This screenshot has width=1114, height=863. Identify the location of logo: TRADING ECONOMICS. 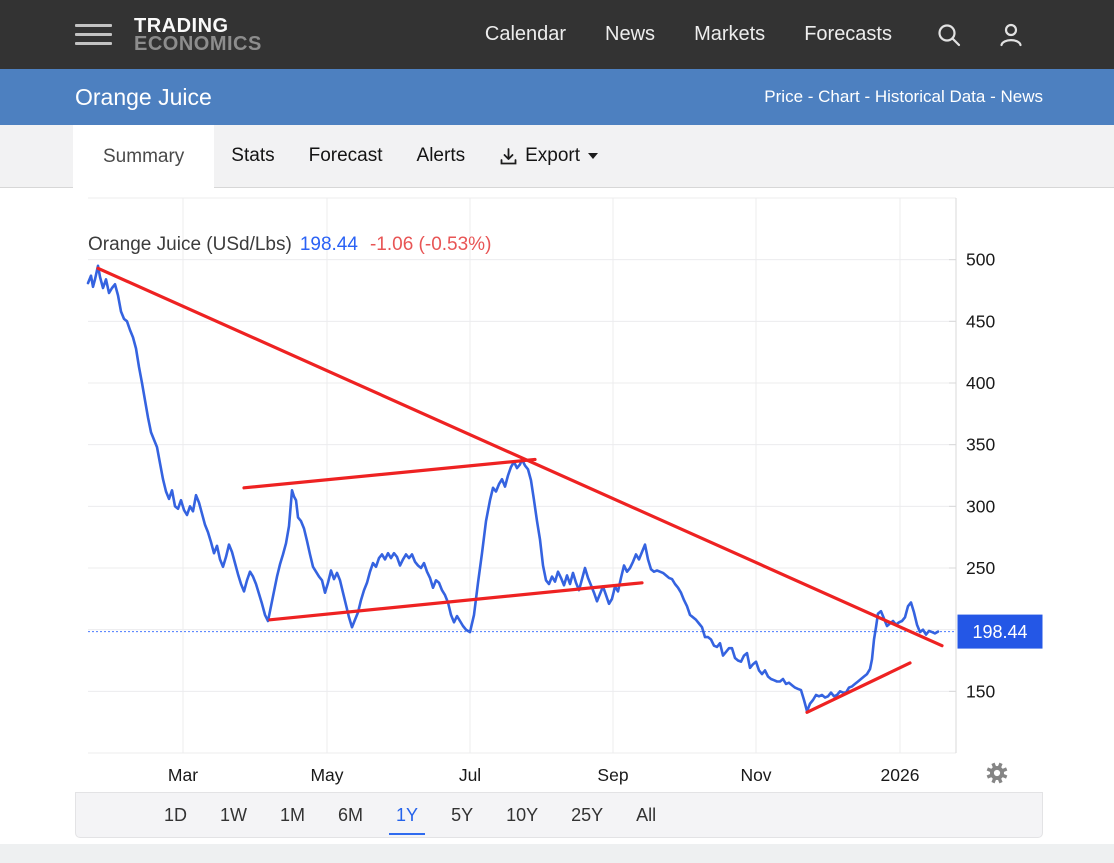
(198, 35).